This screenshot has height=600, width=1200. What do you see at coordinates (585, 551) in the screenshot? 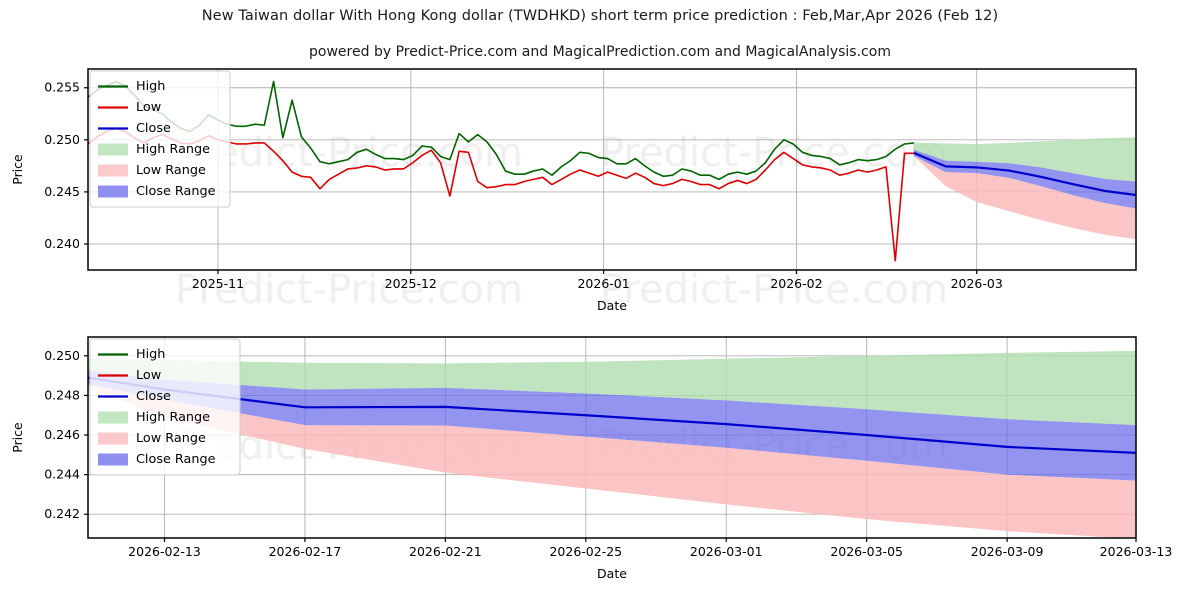
I see `x-tick-label: 2026-02-25` at bounding box center [585, 551].